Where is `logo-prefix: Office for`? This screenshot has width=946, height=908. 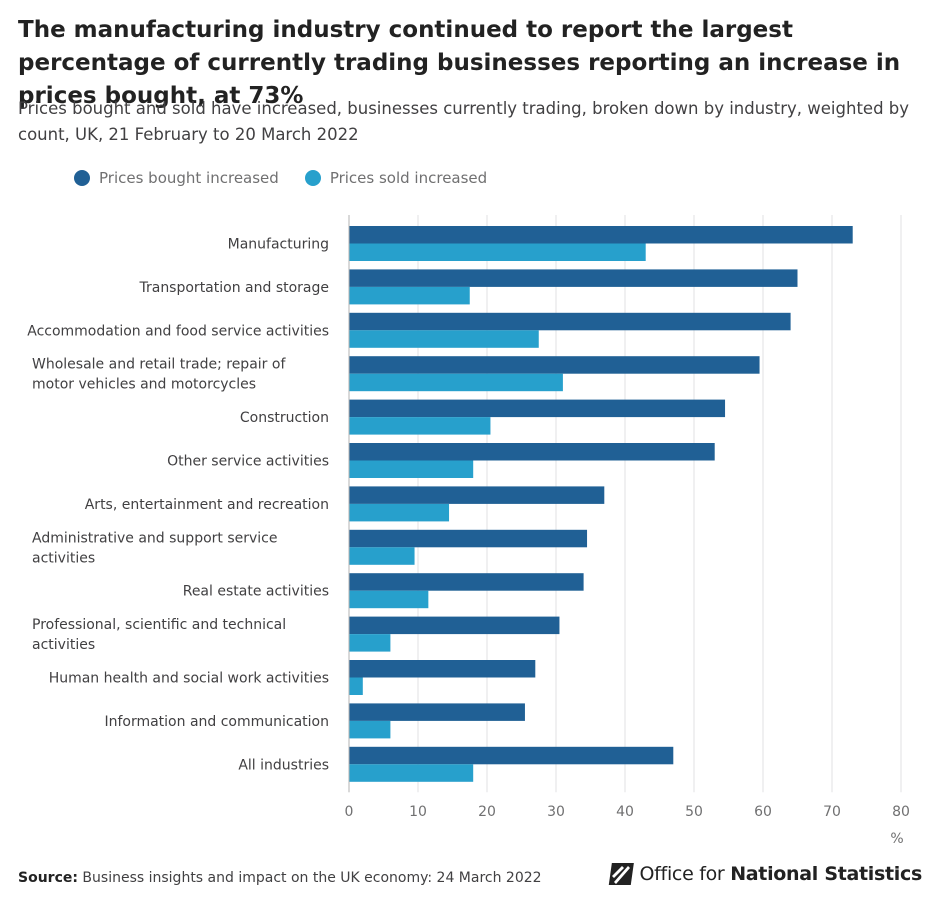
logo-prefix: Office for is located at coordinates (682, 874).